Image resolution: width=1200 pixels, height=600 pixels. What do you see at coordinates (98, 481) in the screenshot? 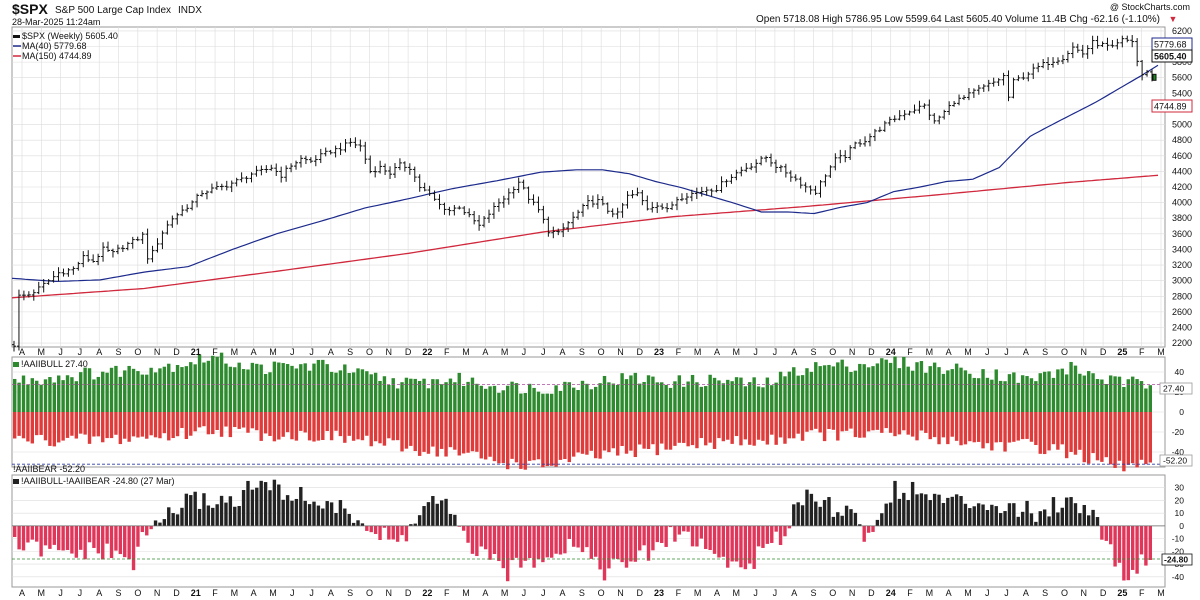
I see `spread-legend-label: !AAIIBULL-!AAIIBEAR -24.80 (27 Mar)` at bounding box center [98, 481].